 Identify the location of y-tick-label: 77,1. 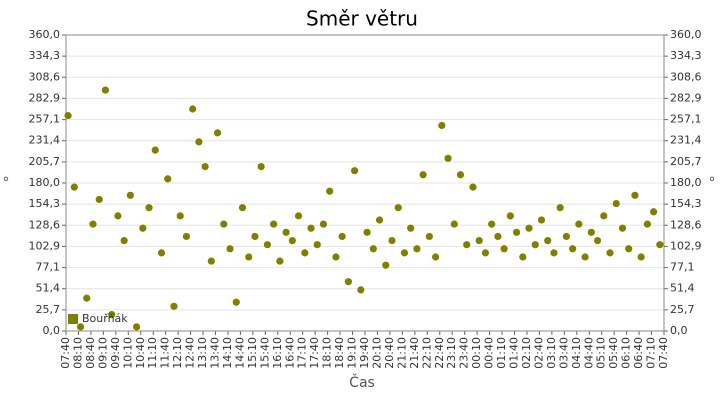
(48, 267).